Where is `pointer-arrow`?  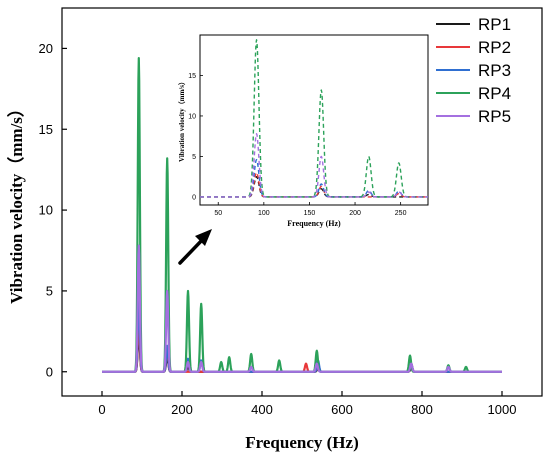
pointer-arrow is located at coordinates (195, 247).